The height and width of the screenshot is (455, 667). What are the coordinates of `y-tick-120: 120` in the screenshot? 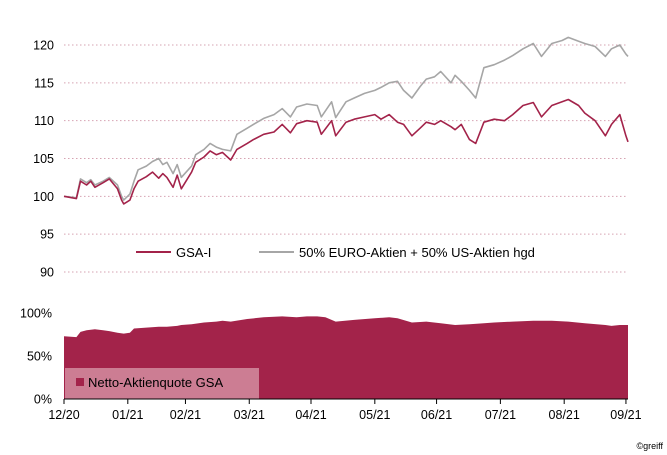 It's located at (43, 46).